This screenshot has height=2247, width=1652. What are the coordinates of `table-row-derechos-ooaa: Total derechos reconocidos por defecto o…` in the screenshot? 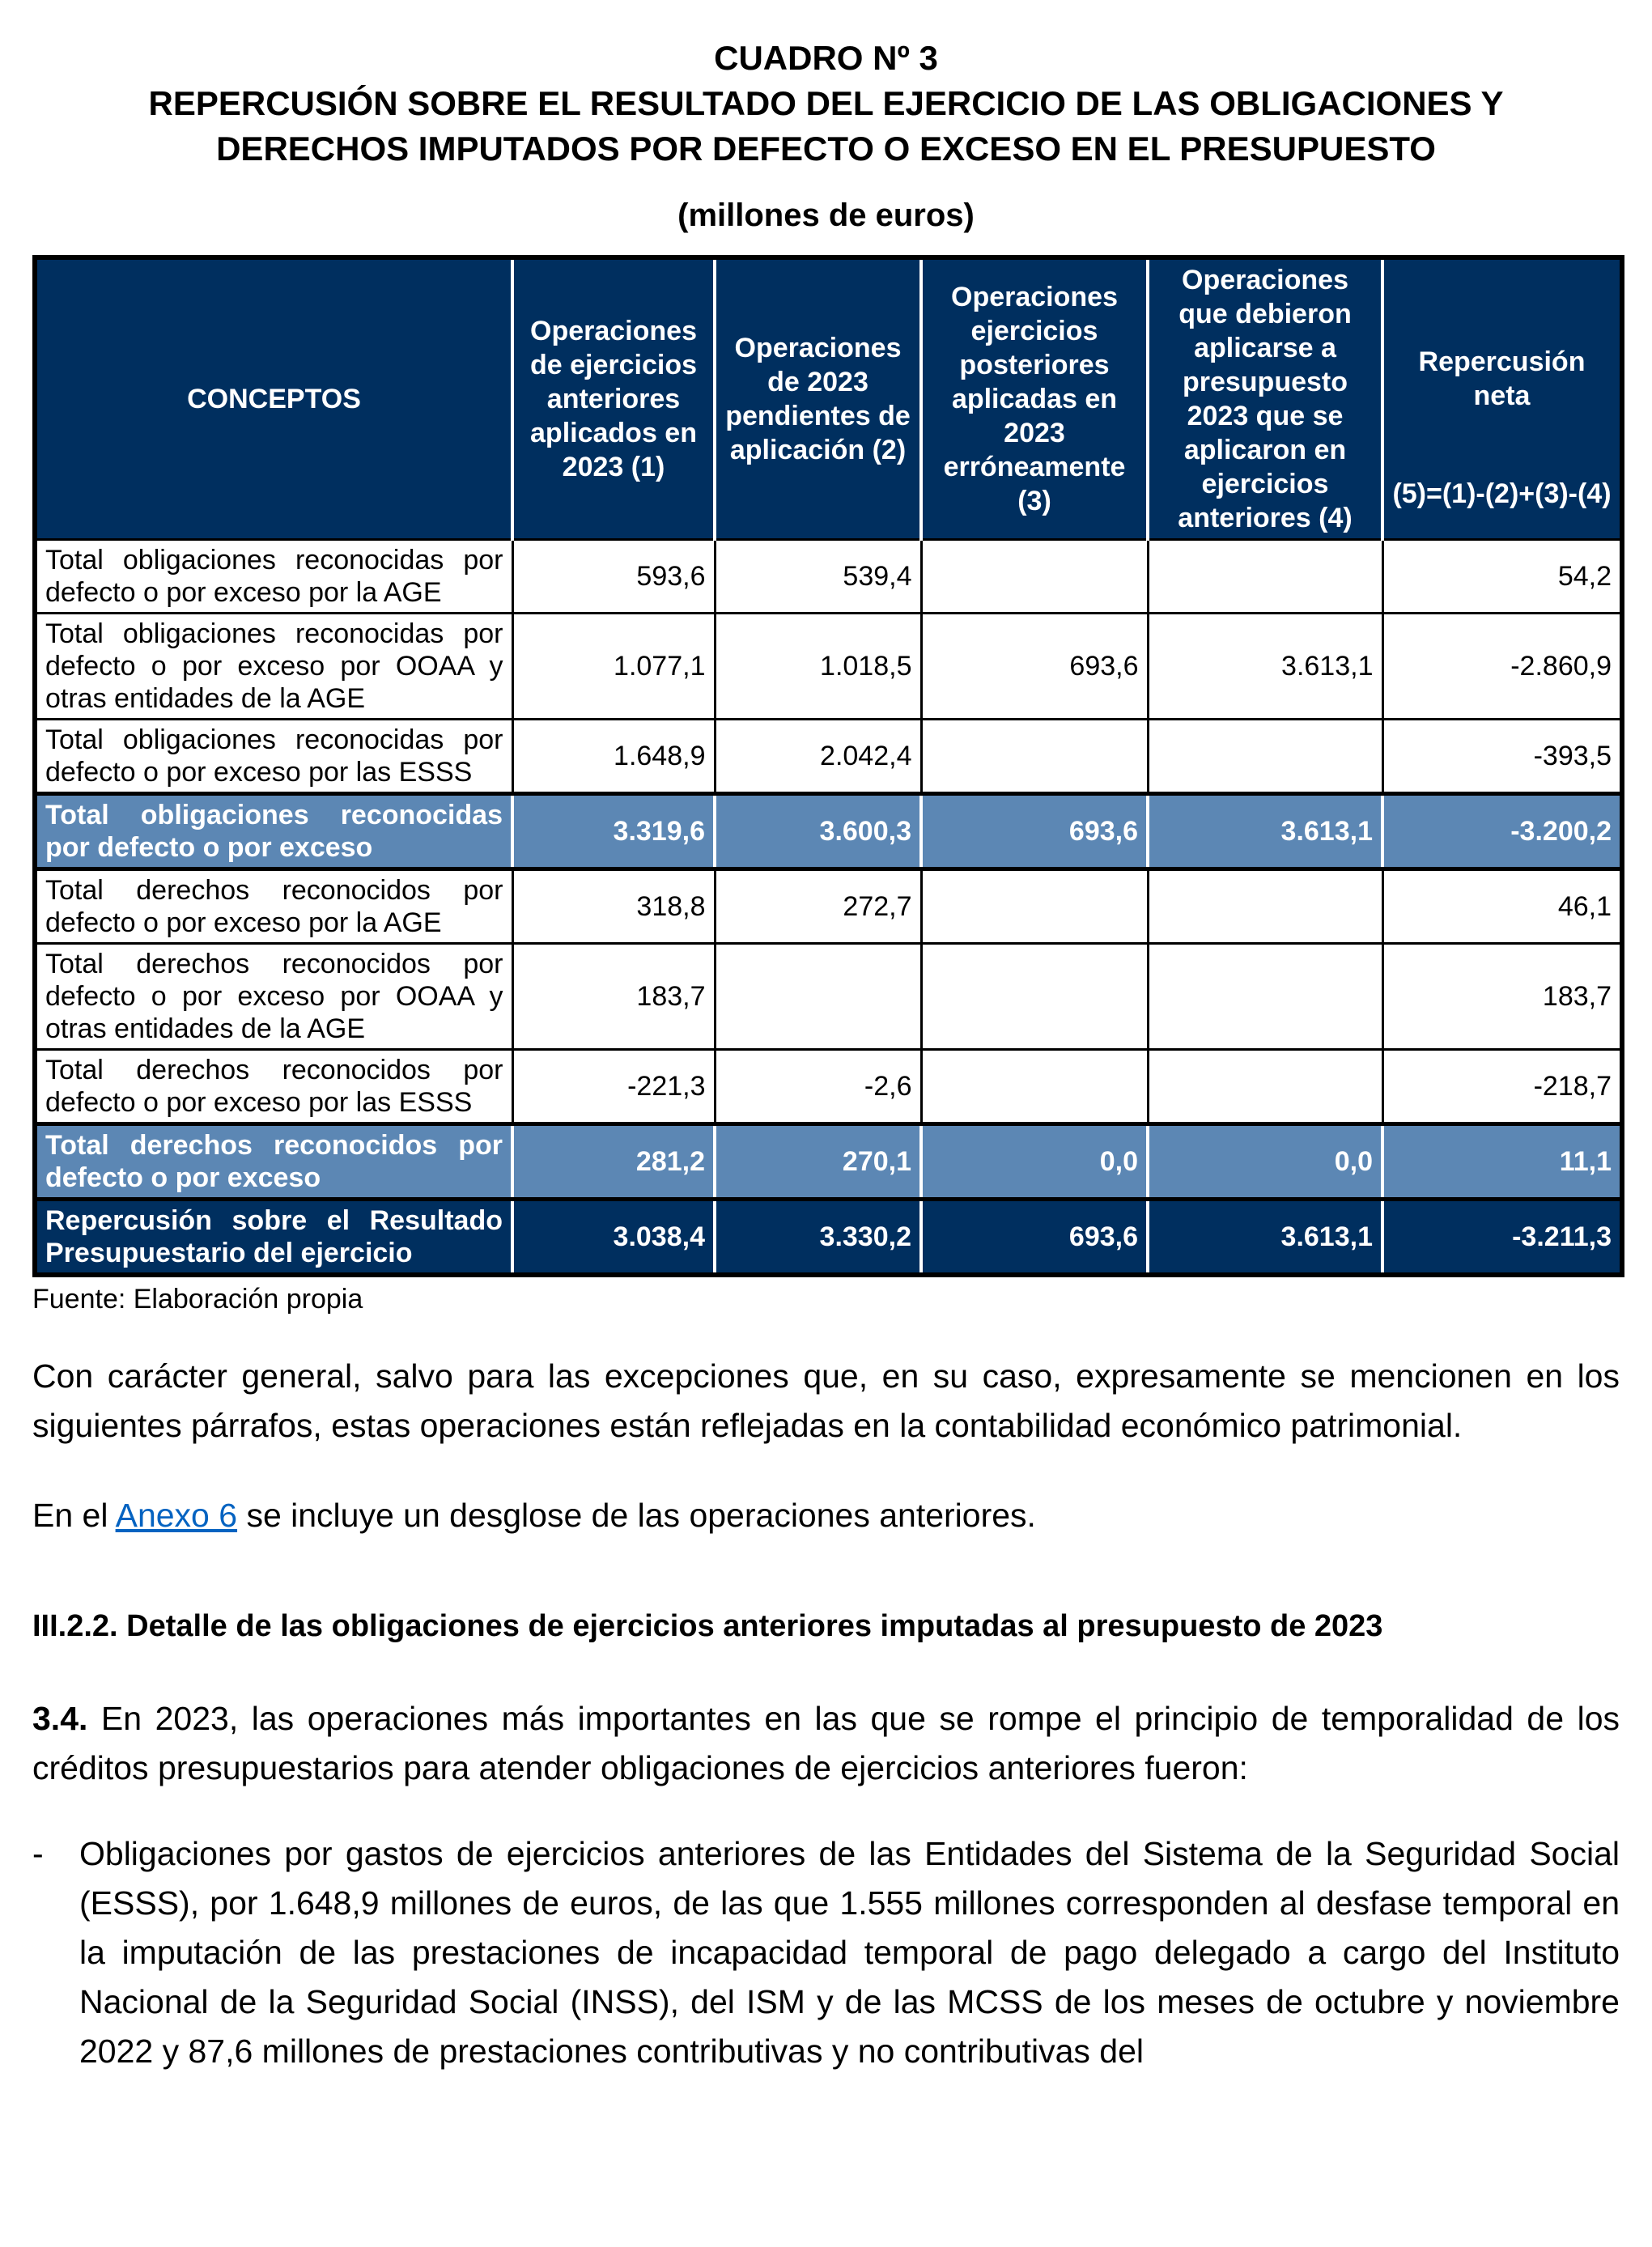 It's located at (828, 996).